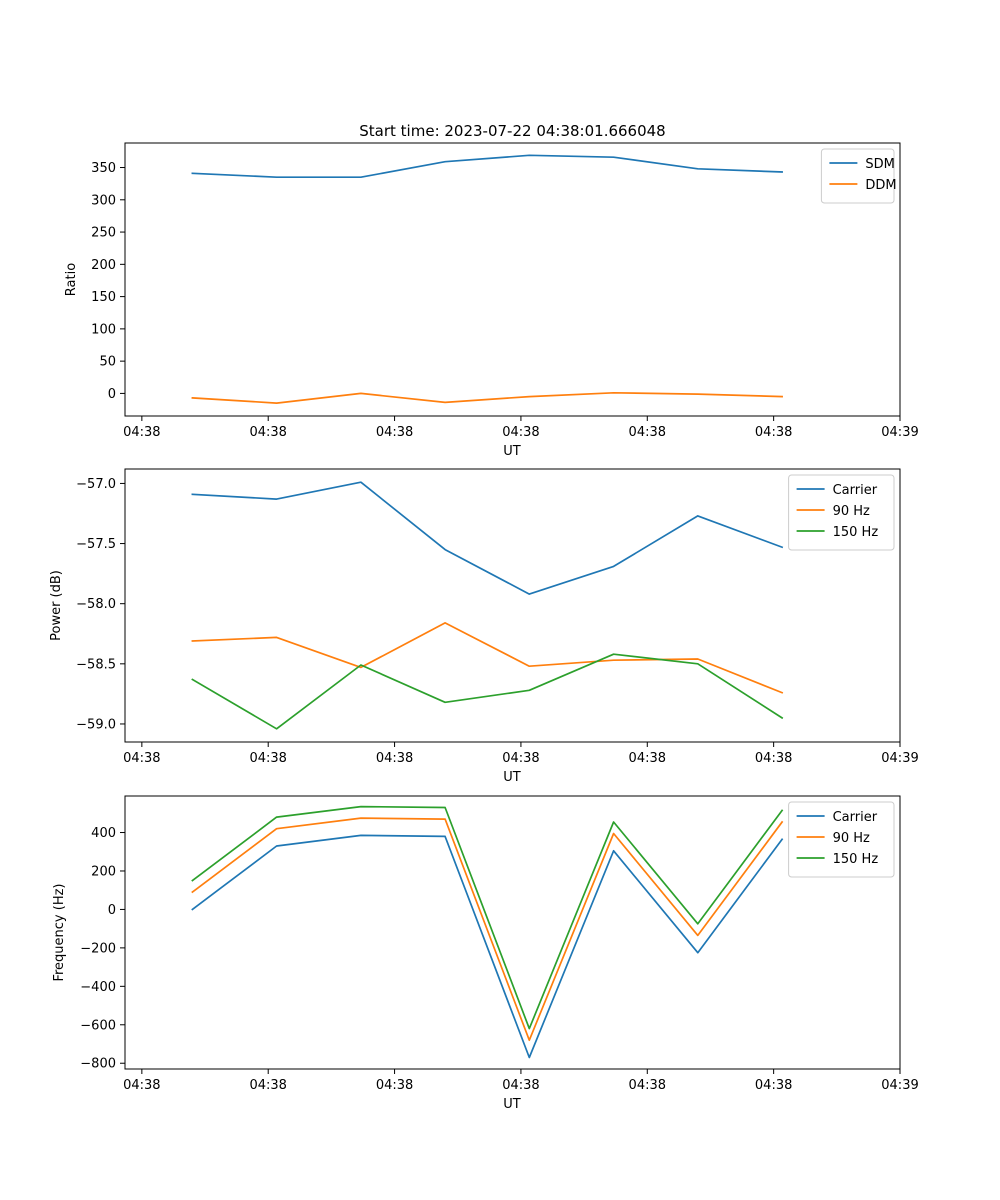 This screenshot has width=1000, height=1200. I want to click on y-tick-label: −57.0, so click(96, 484).